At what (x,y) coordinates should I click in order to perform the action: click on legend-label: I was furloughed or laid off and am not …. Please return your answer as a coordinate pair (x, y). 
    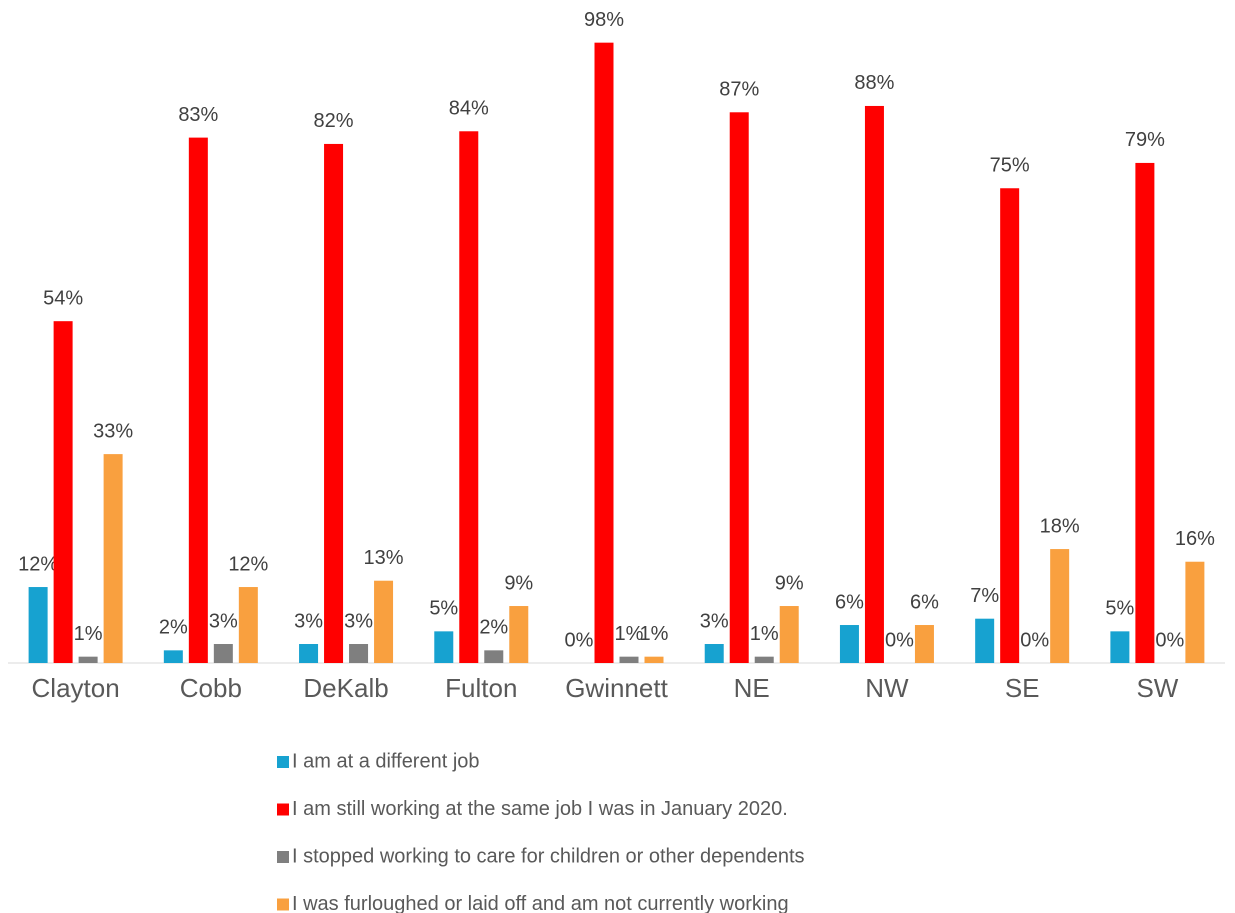
    Looking at the image, I should click on (540, 903).